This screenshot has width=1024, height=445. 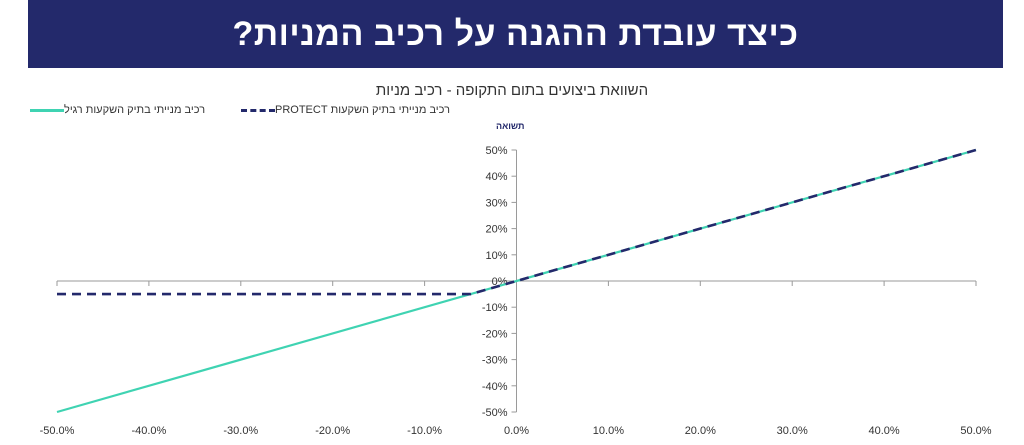 I want to click on legend-label-regular: רכיב מנייתי בתיק השקעות רגיל, so click(x=135, y=110).